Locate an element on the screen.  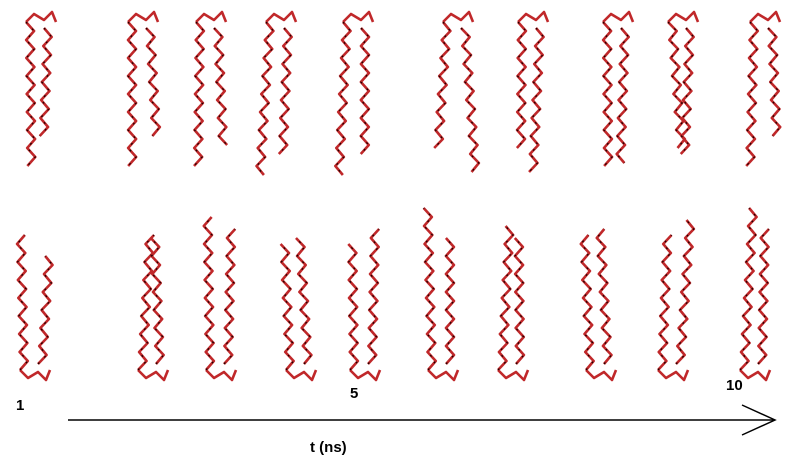
time-arrow is located at coordinates (422, 420).